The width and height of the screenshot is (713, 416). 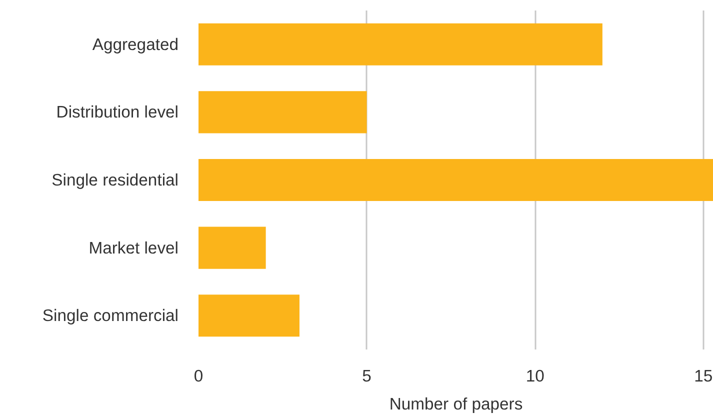 I want to click on y-tick-label: Single residential, so click(x=115, y=180).